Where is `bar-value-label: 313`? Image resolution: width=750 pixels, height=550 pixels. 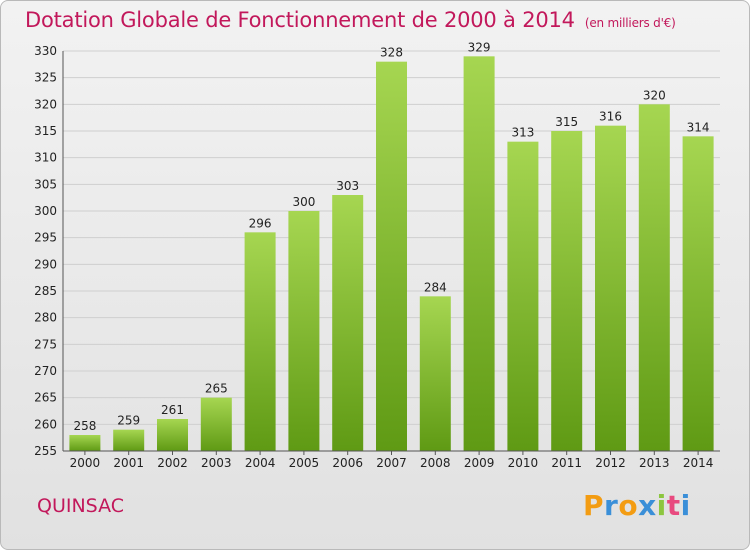 bar-value-label: 313 is located at coordinates (522, 133).